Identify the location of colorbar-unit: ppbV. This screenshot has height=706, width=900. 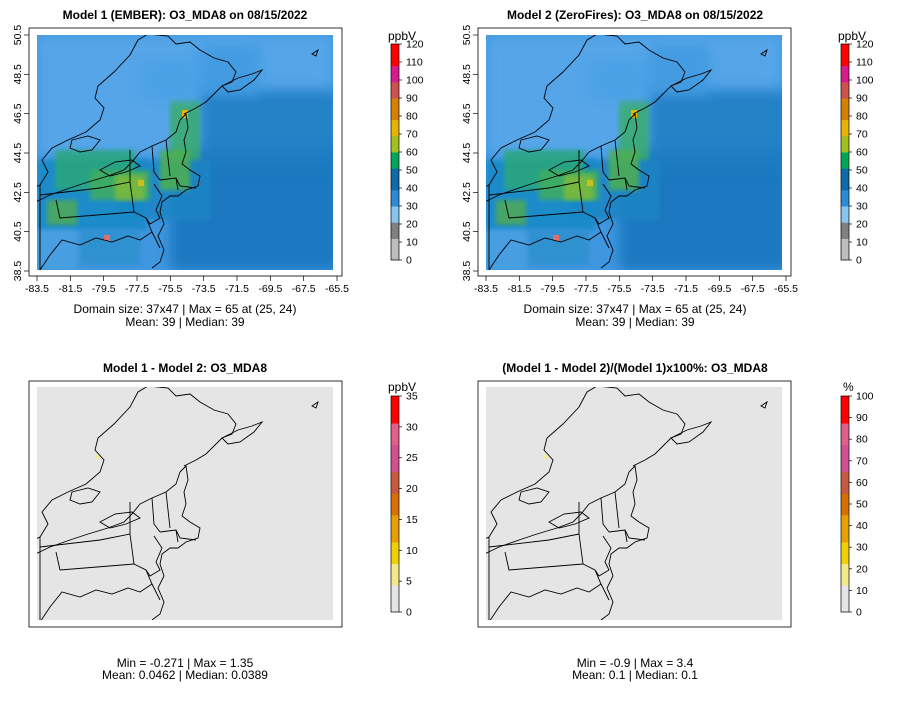
(402, 36).